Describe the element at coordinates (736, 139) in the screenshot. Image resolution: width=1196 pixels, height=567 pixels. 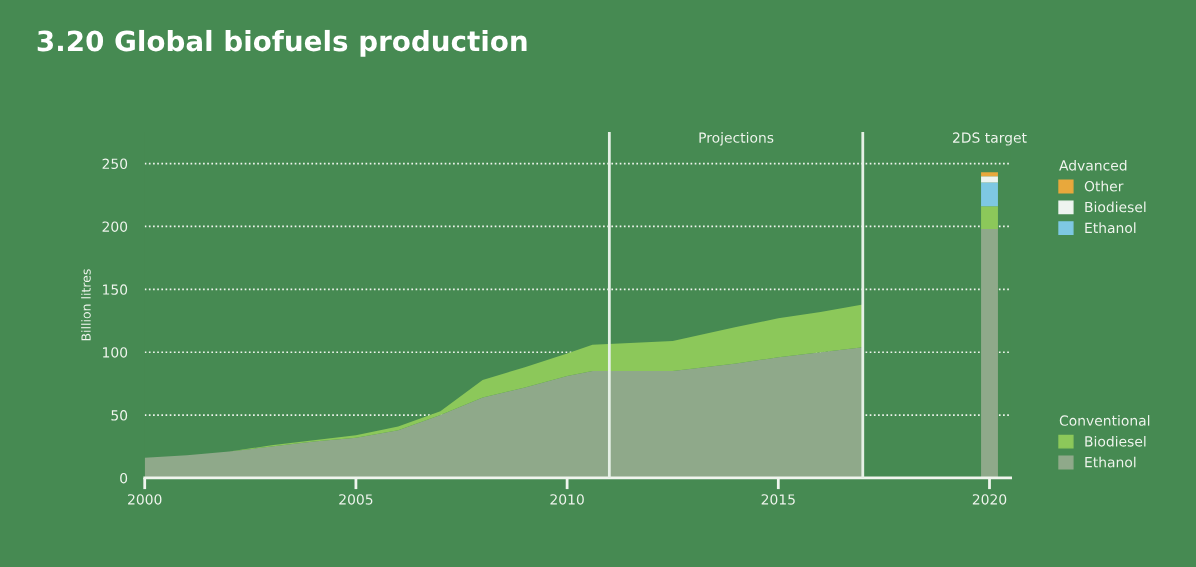
I see `annotation: Projections` at that location.